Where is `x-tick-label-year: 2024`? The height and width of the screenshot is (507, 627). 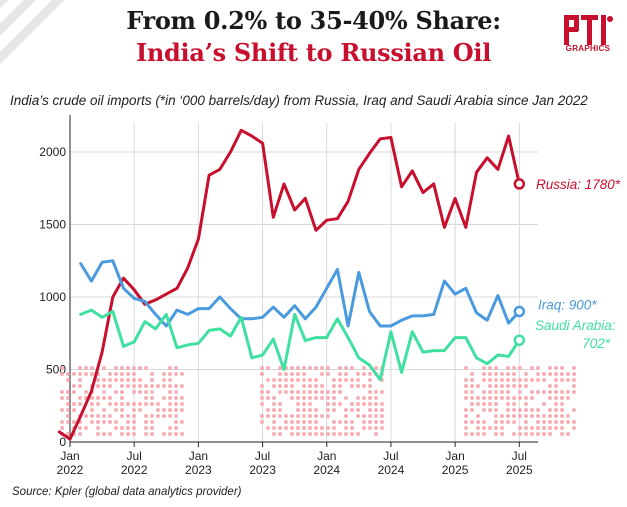 x-tick-label-year: 2024 is located at coordinates (391, 470).